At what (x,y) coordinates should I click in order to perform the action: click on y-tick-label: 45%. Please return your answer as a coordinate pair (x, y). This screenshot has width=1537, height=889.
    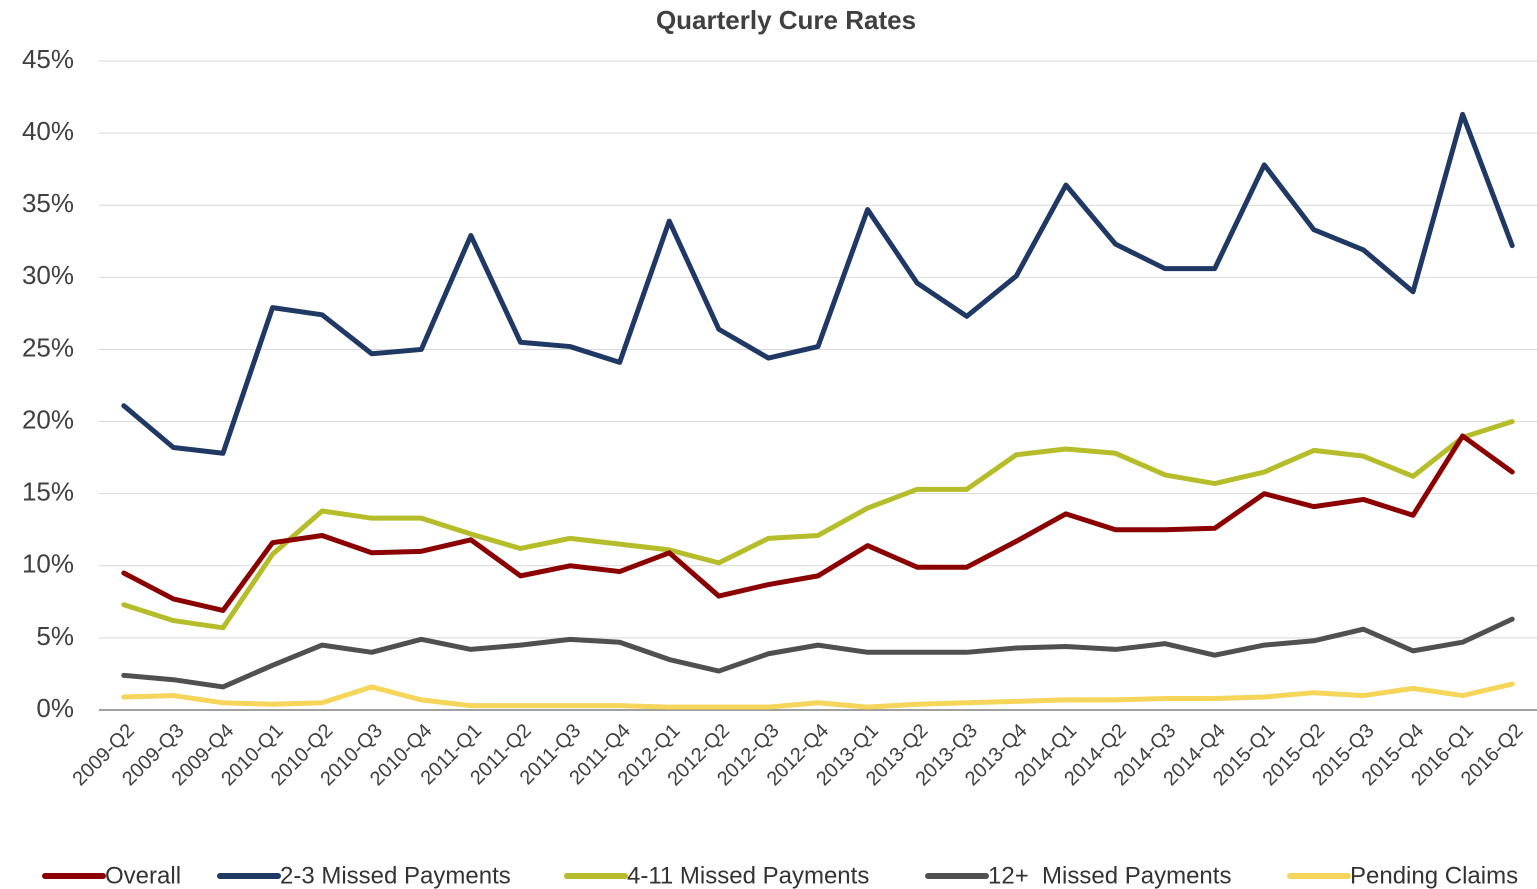
    Looking at the image, I should click on (48, 59).